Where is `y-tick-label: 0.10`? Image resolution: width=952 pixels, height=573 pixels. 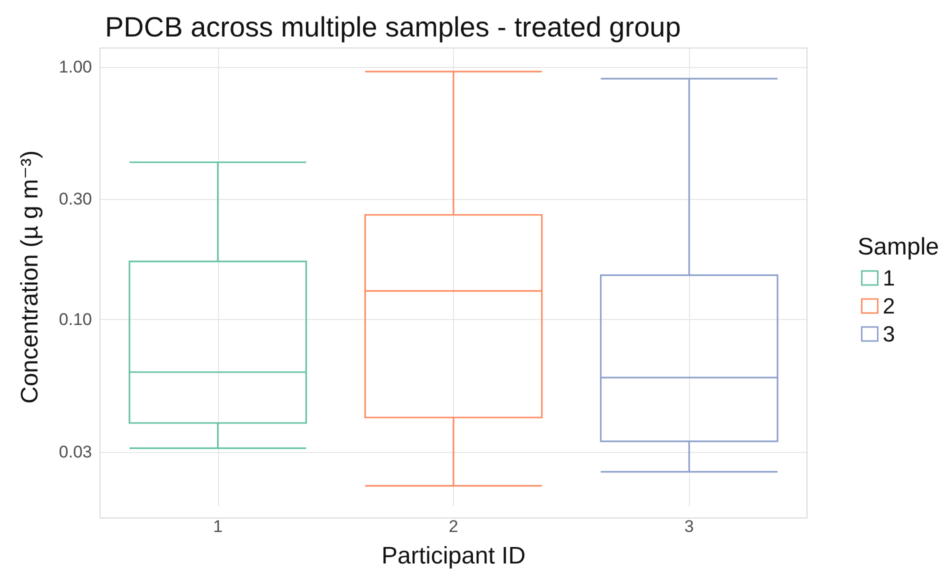
y-tick-label: 0.10 is located at coordinates (75, 320).